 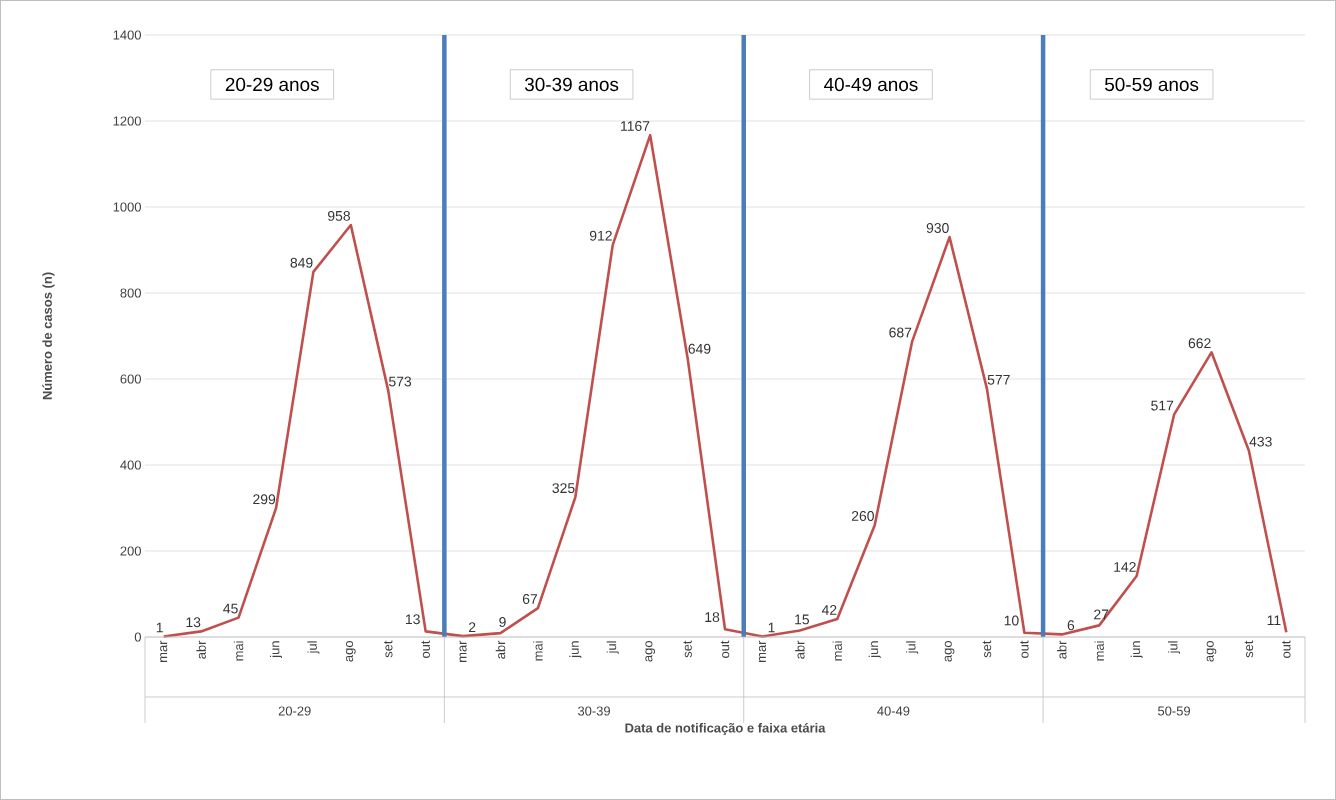 What do you see at coordinates (294, 711) in the screenshot?
I see `text: 20-29` at bounding box center [294, 711].